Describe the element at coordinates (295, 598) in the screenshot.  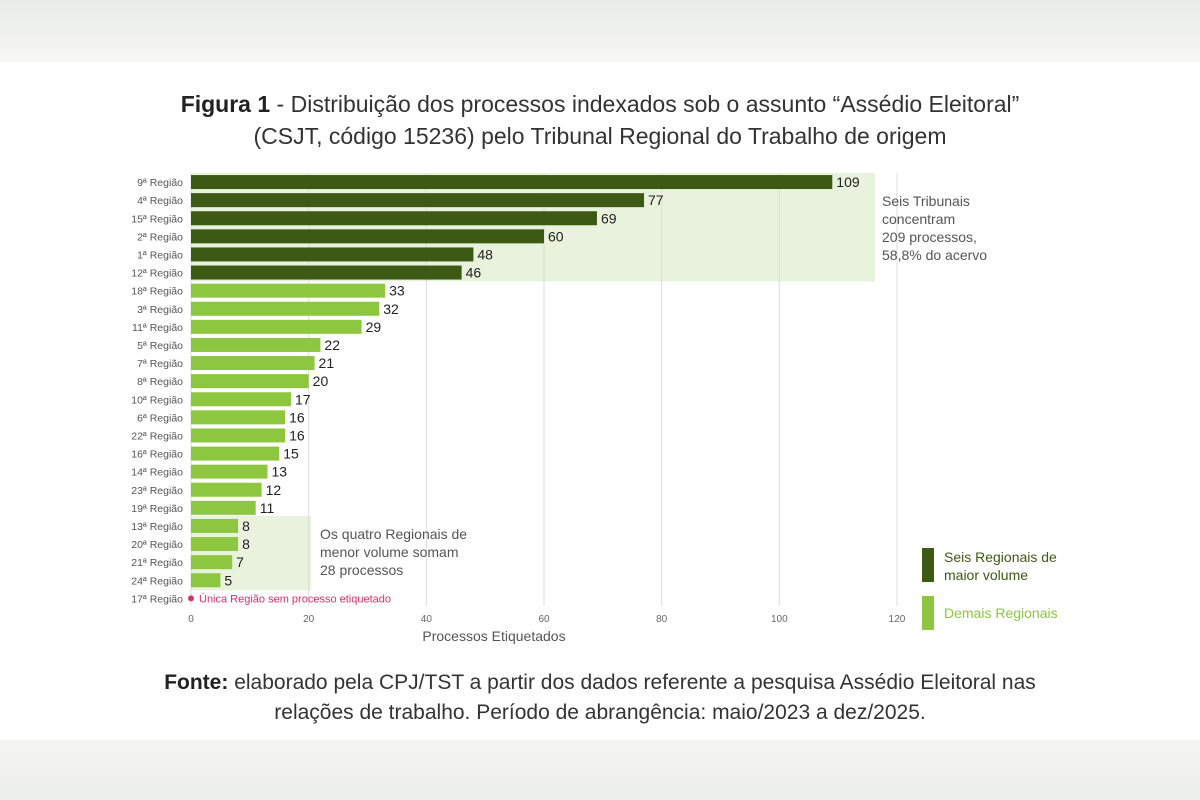
I see `zero-note-label: Única Região sem processo etiquetado` at that location.